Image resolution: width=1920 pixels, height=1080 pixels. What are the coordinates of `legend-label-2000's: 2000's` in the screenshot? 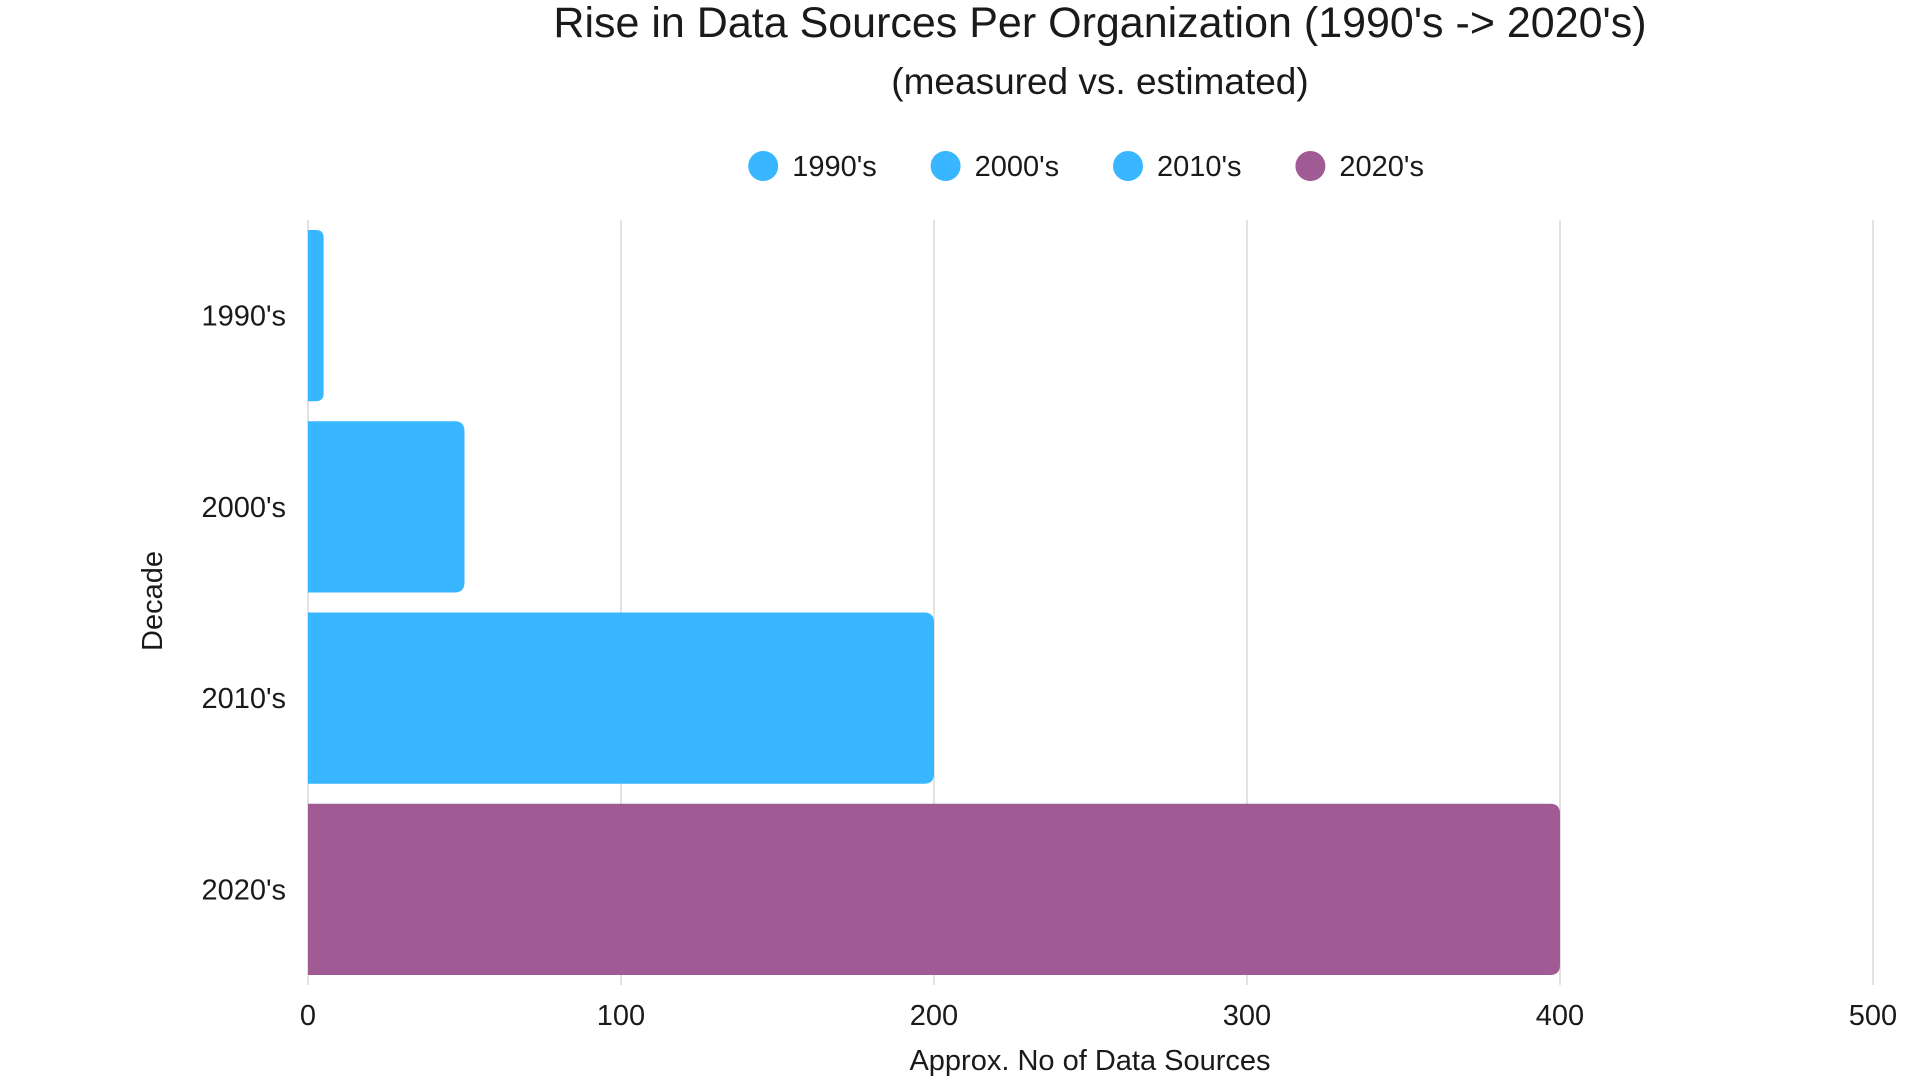 It's located at (1017, 167).